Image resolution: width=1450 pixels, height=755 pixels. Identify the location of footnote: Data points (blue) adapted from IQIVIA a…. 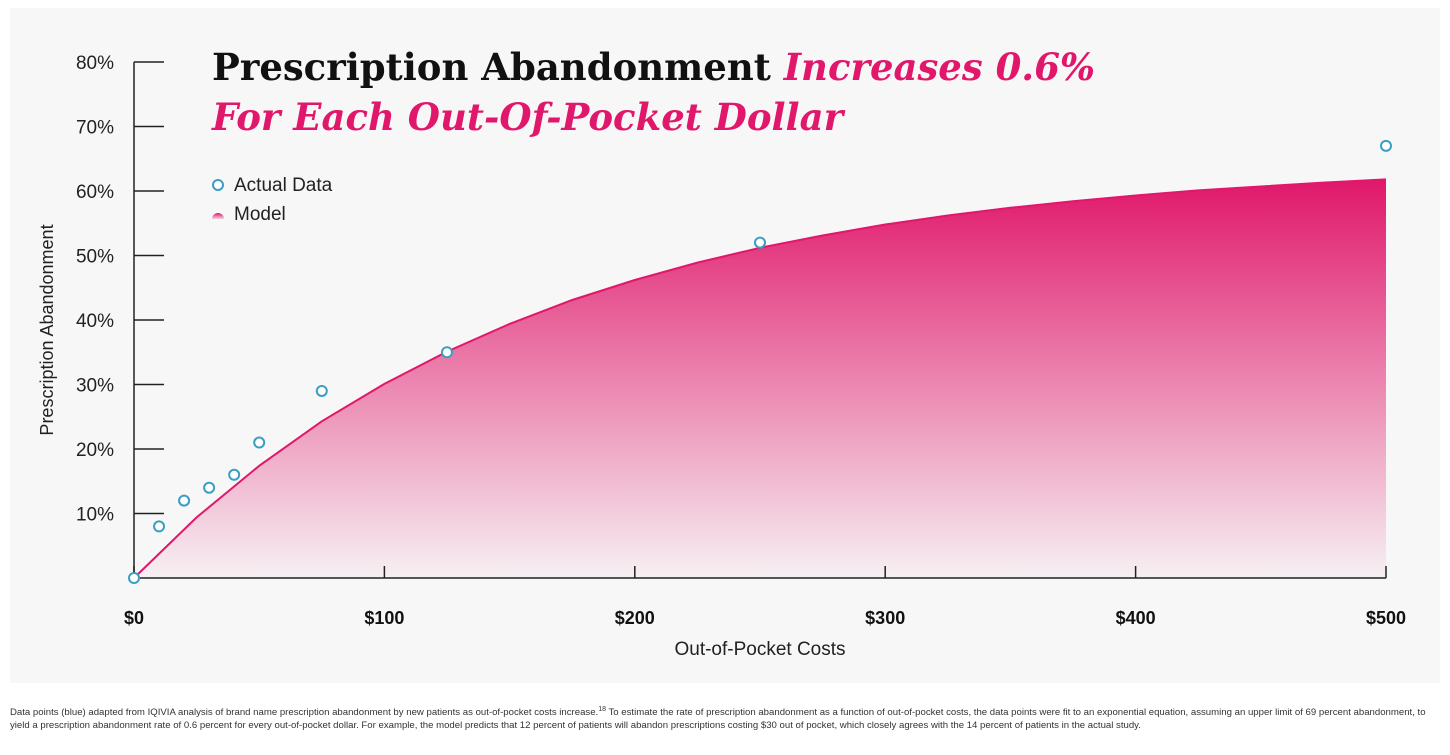
(725, 717).